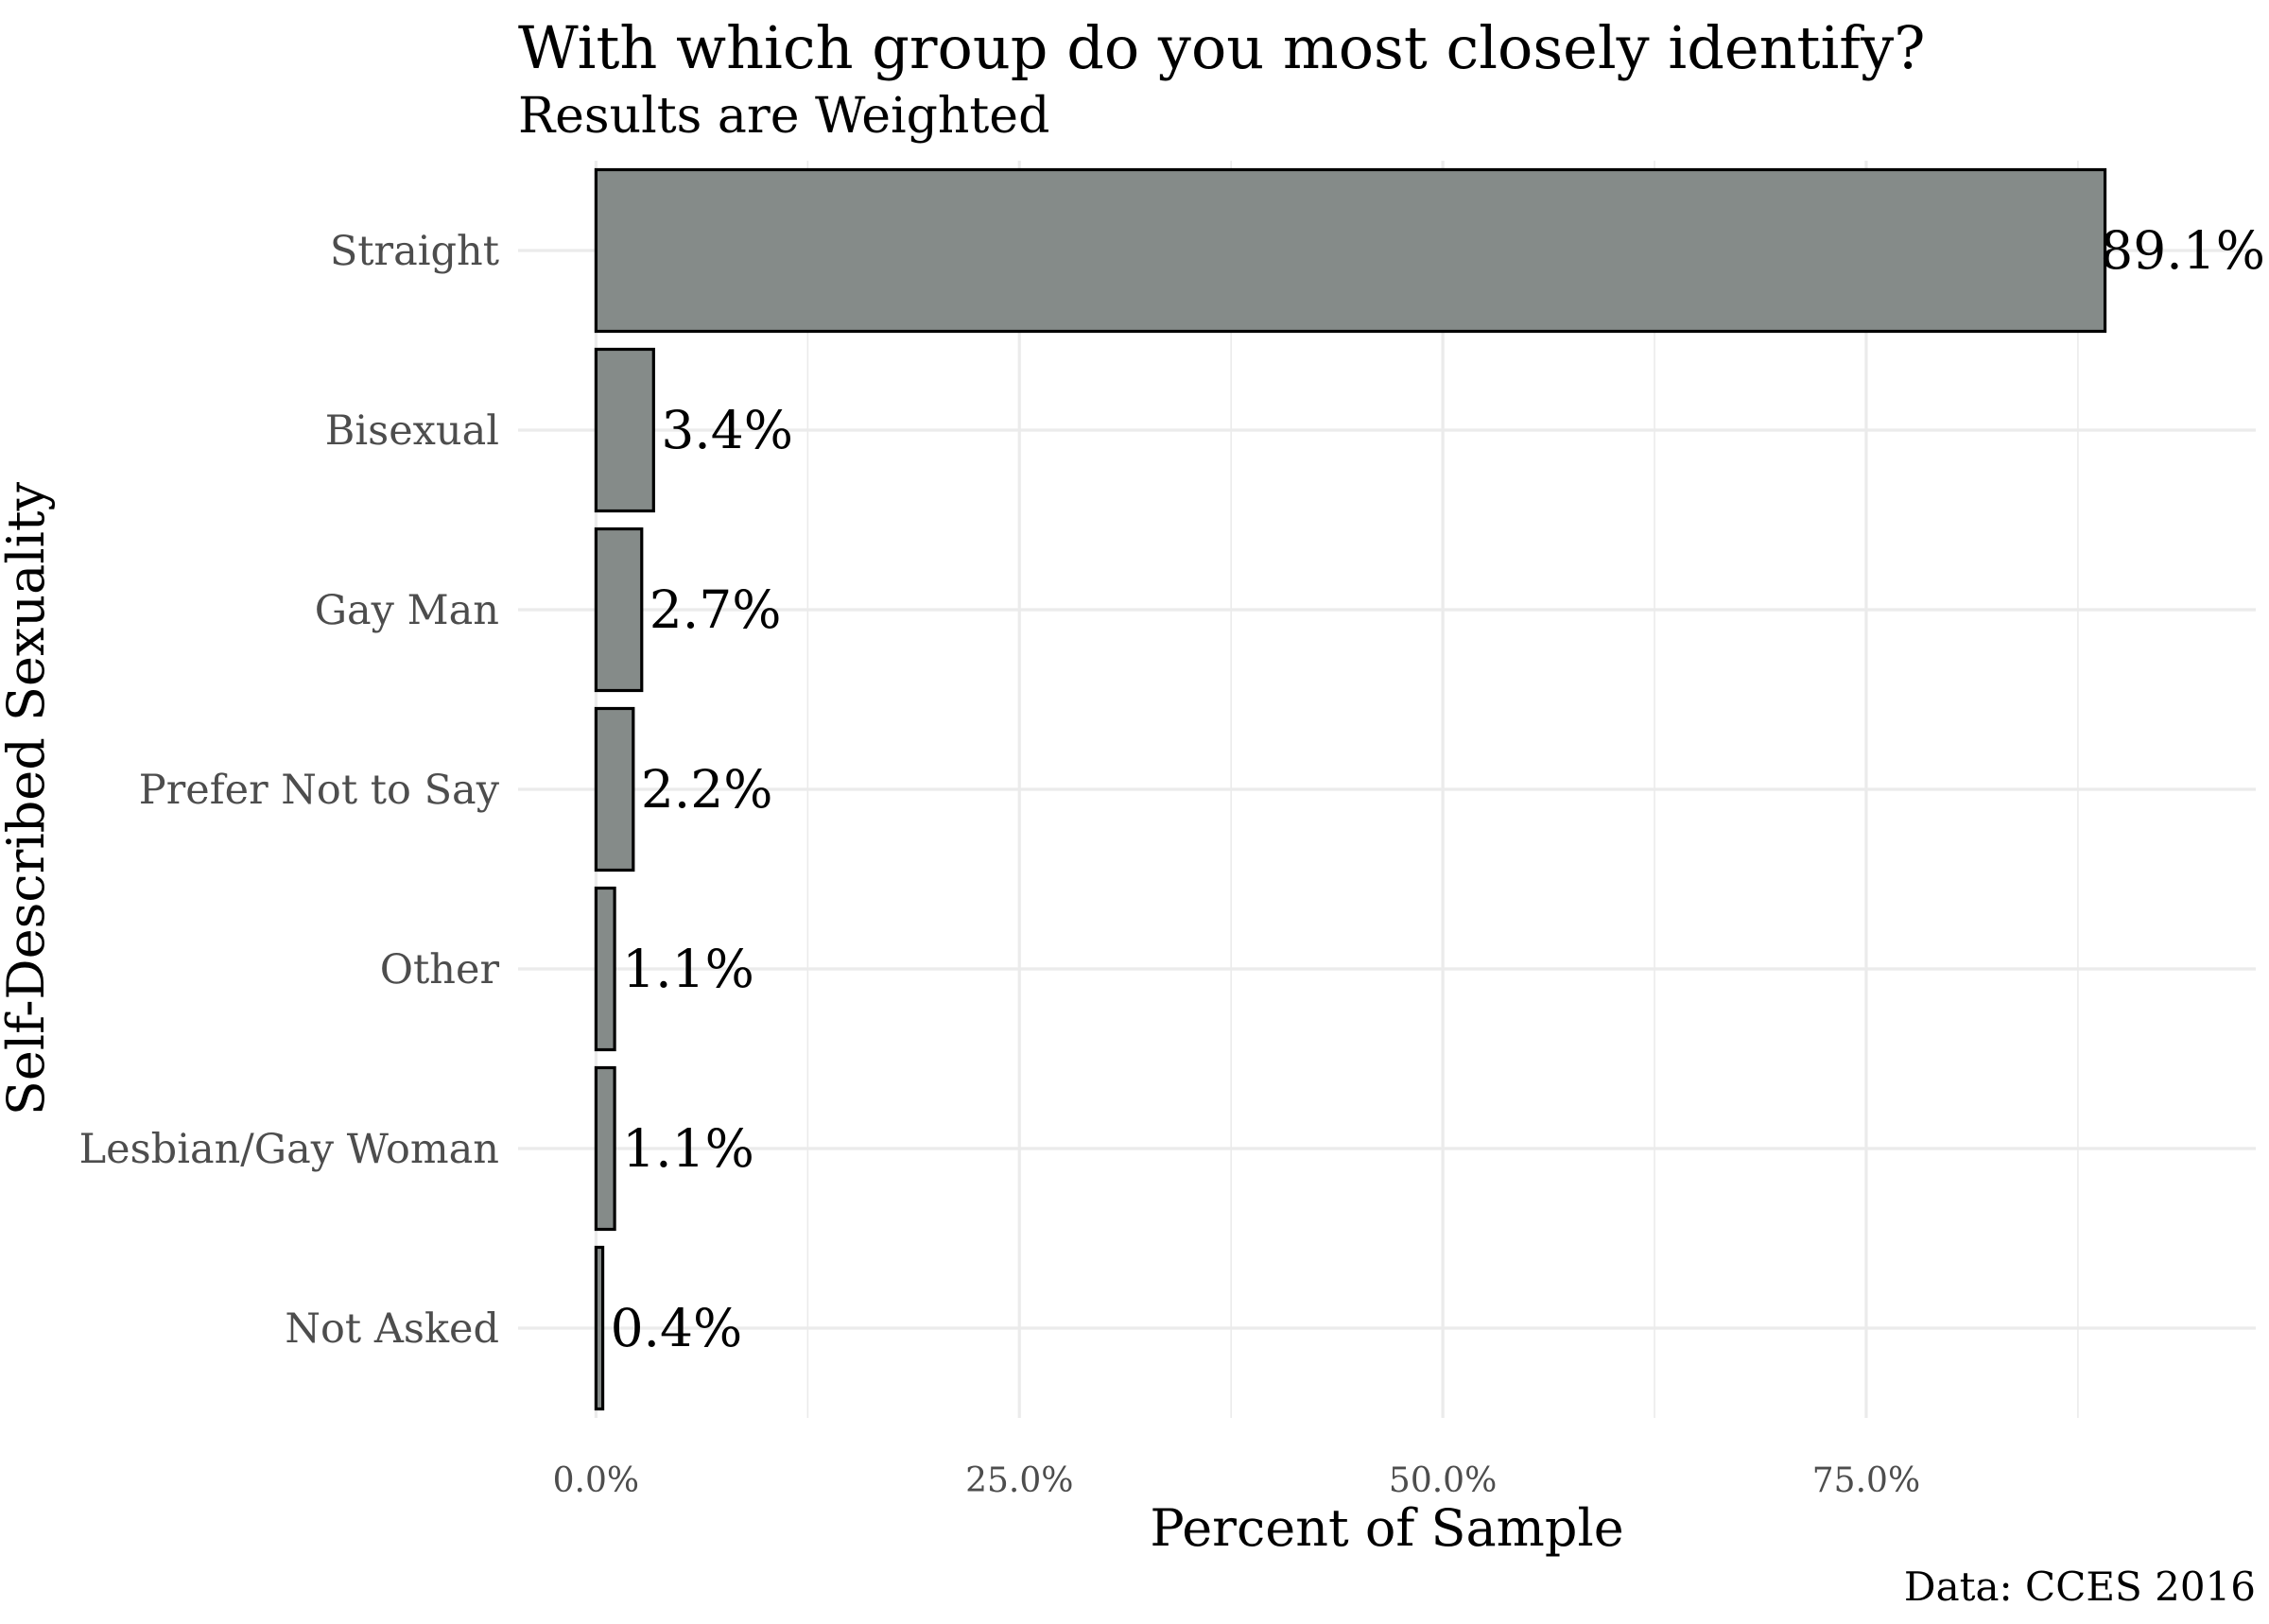  I want to click on data-label: 2.7%, so click(716, 609).